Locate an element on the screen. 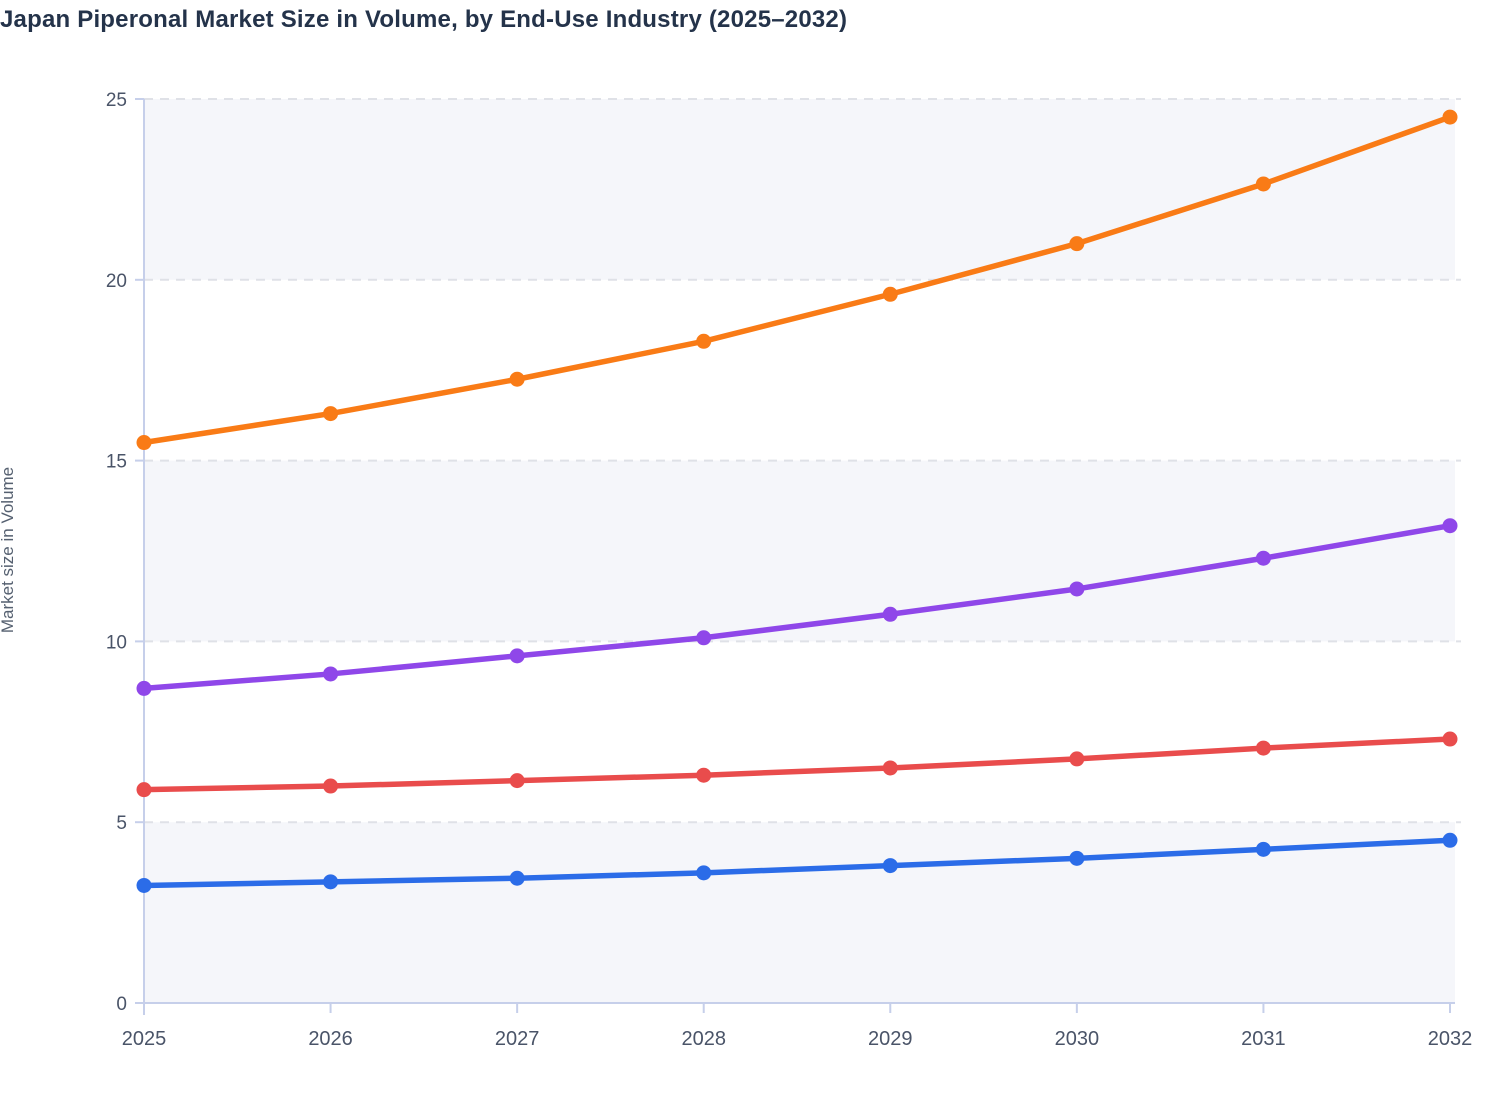 Image resolution: width=1508 pixels, height=1120 pixels. series-line-red-series is located at coordinates (797, 764).